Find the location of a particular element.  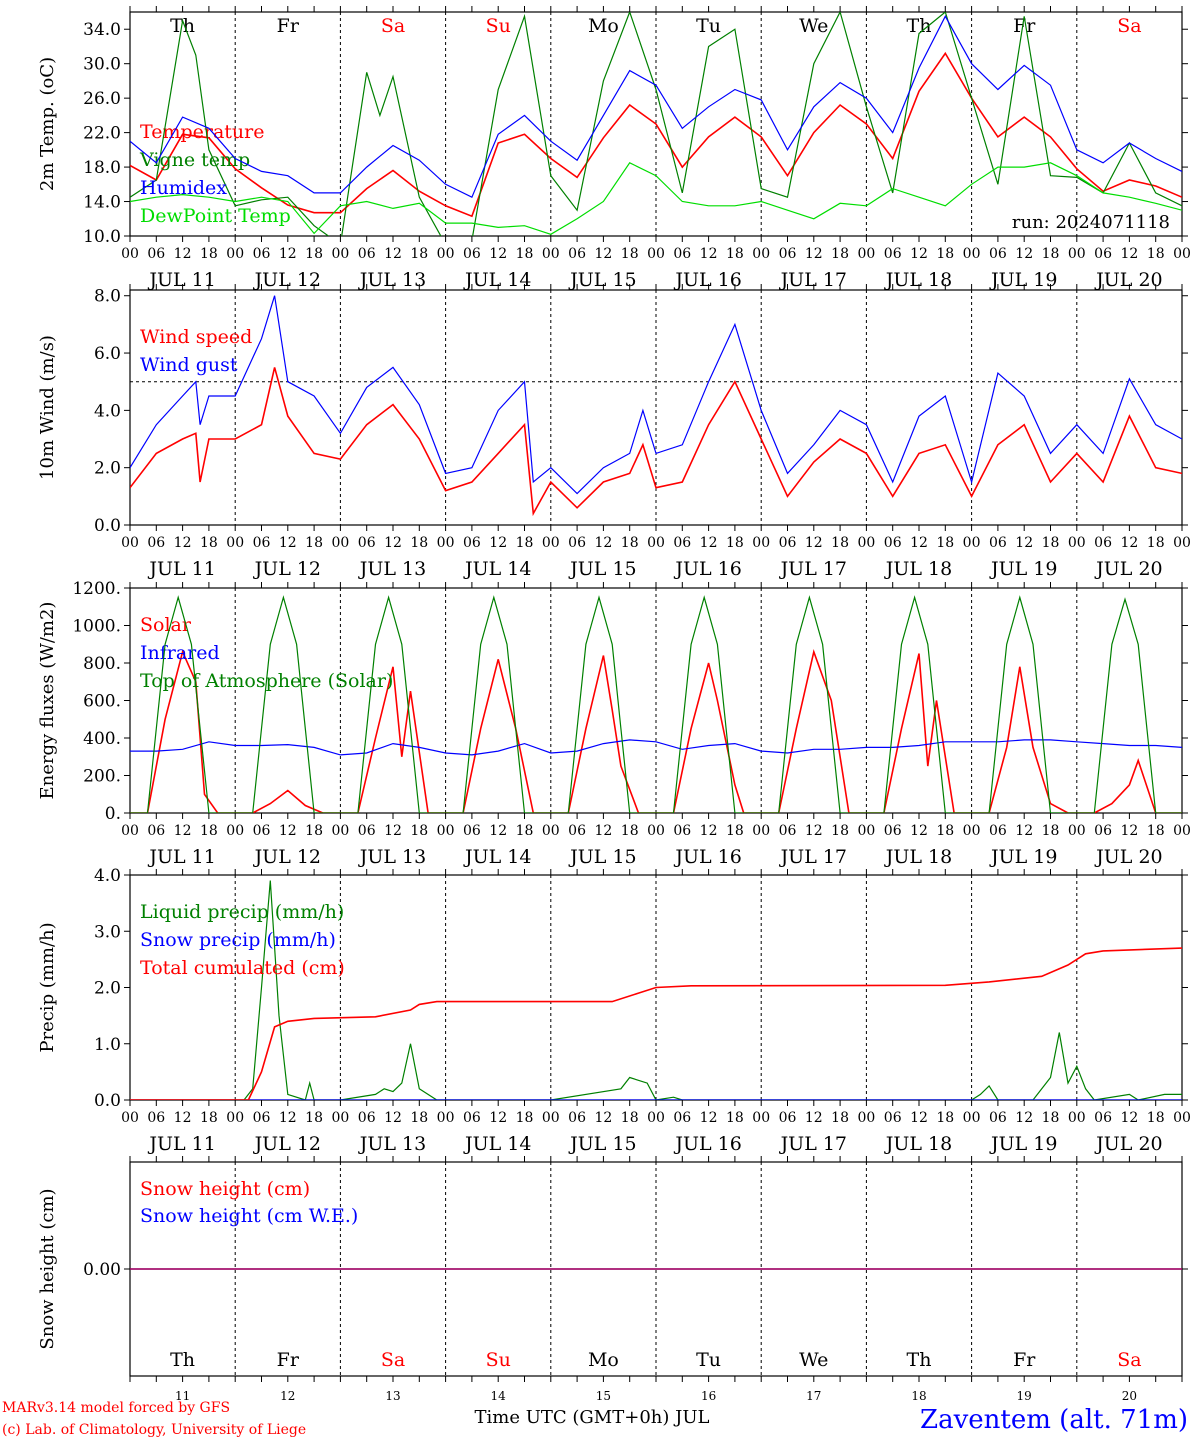

date-label: JUL 12 is located at coordinates (287, 569).